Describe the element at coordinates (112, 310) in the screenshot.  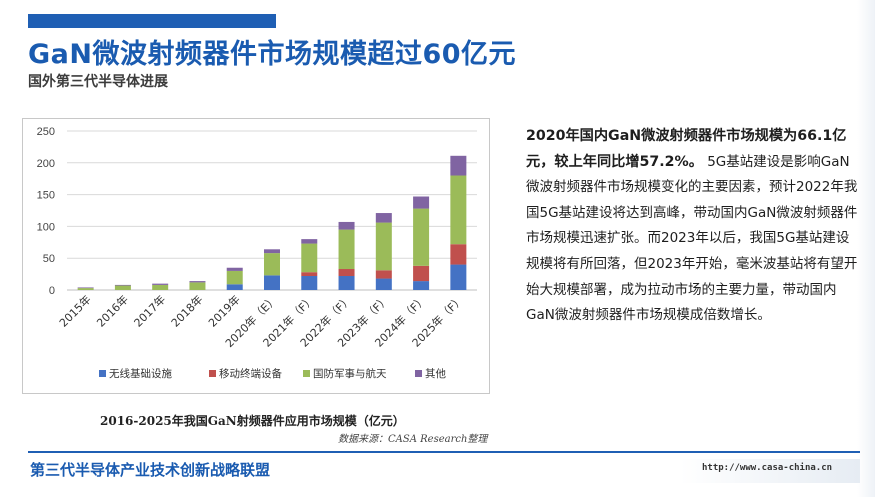
I see `x-tick-label: 2016年` at that location.